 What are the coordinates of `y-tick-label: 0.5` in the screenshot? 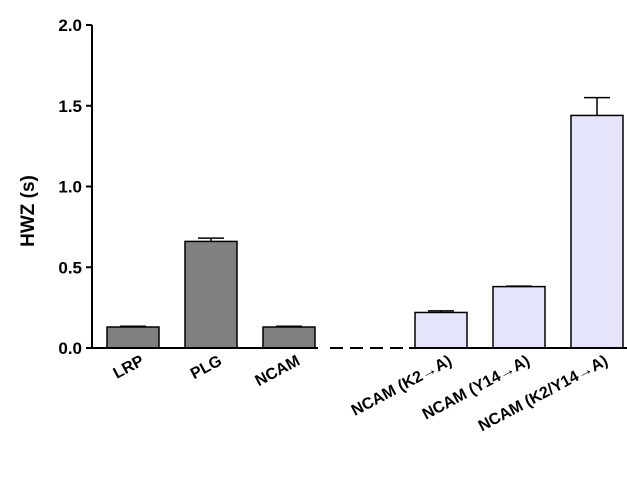 It's located at (70, 267).